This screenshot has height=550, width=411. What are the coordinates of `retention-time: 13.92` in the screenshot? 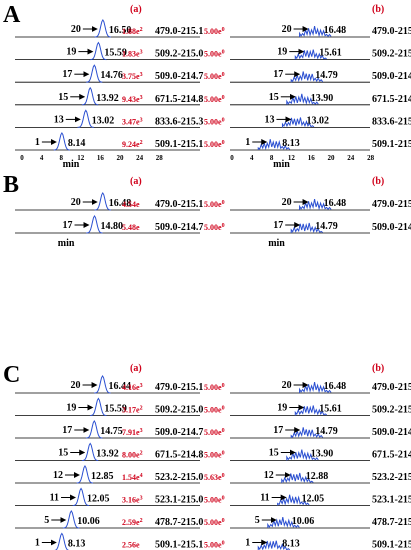 It's located at (107, 98).